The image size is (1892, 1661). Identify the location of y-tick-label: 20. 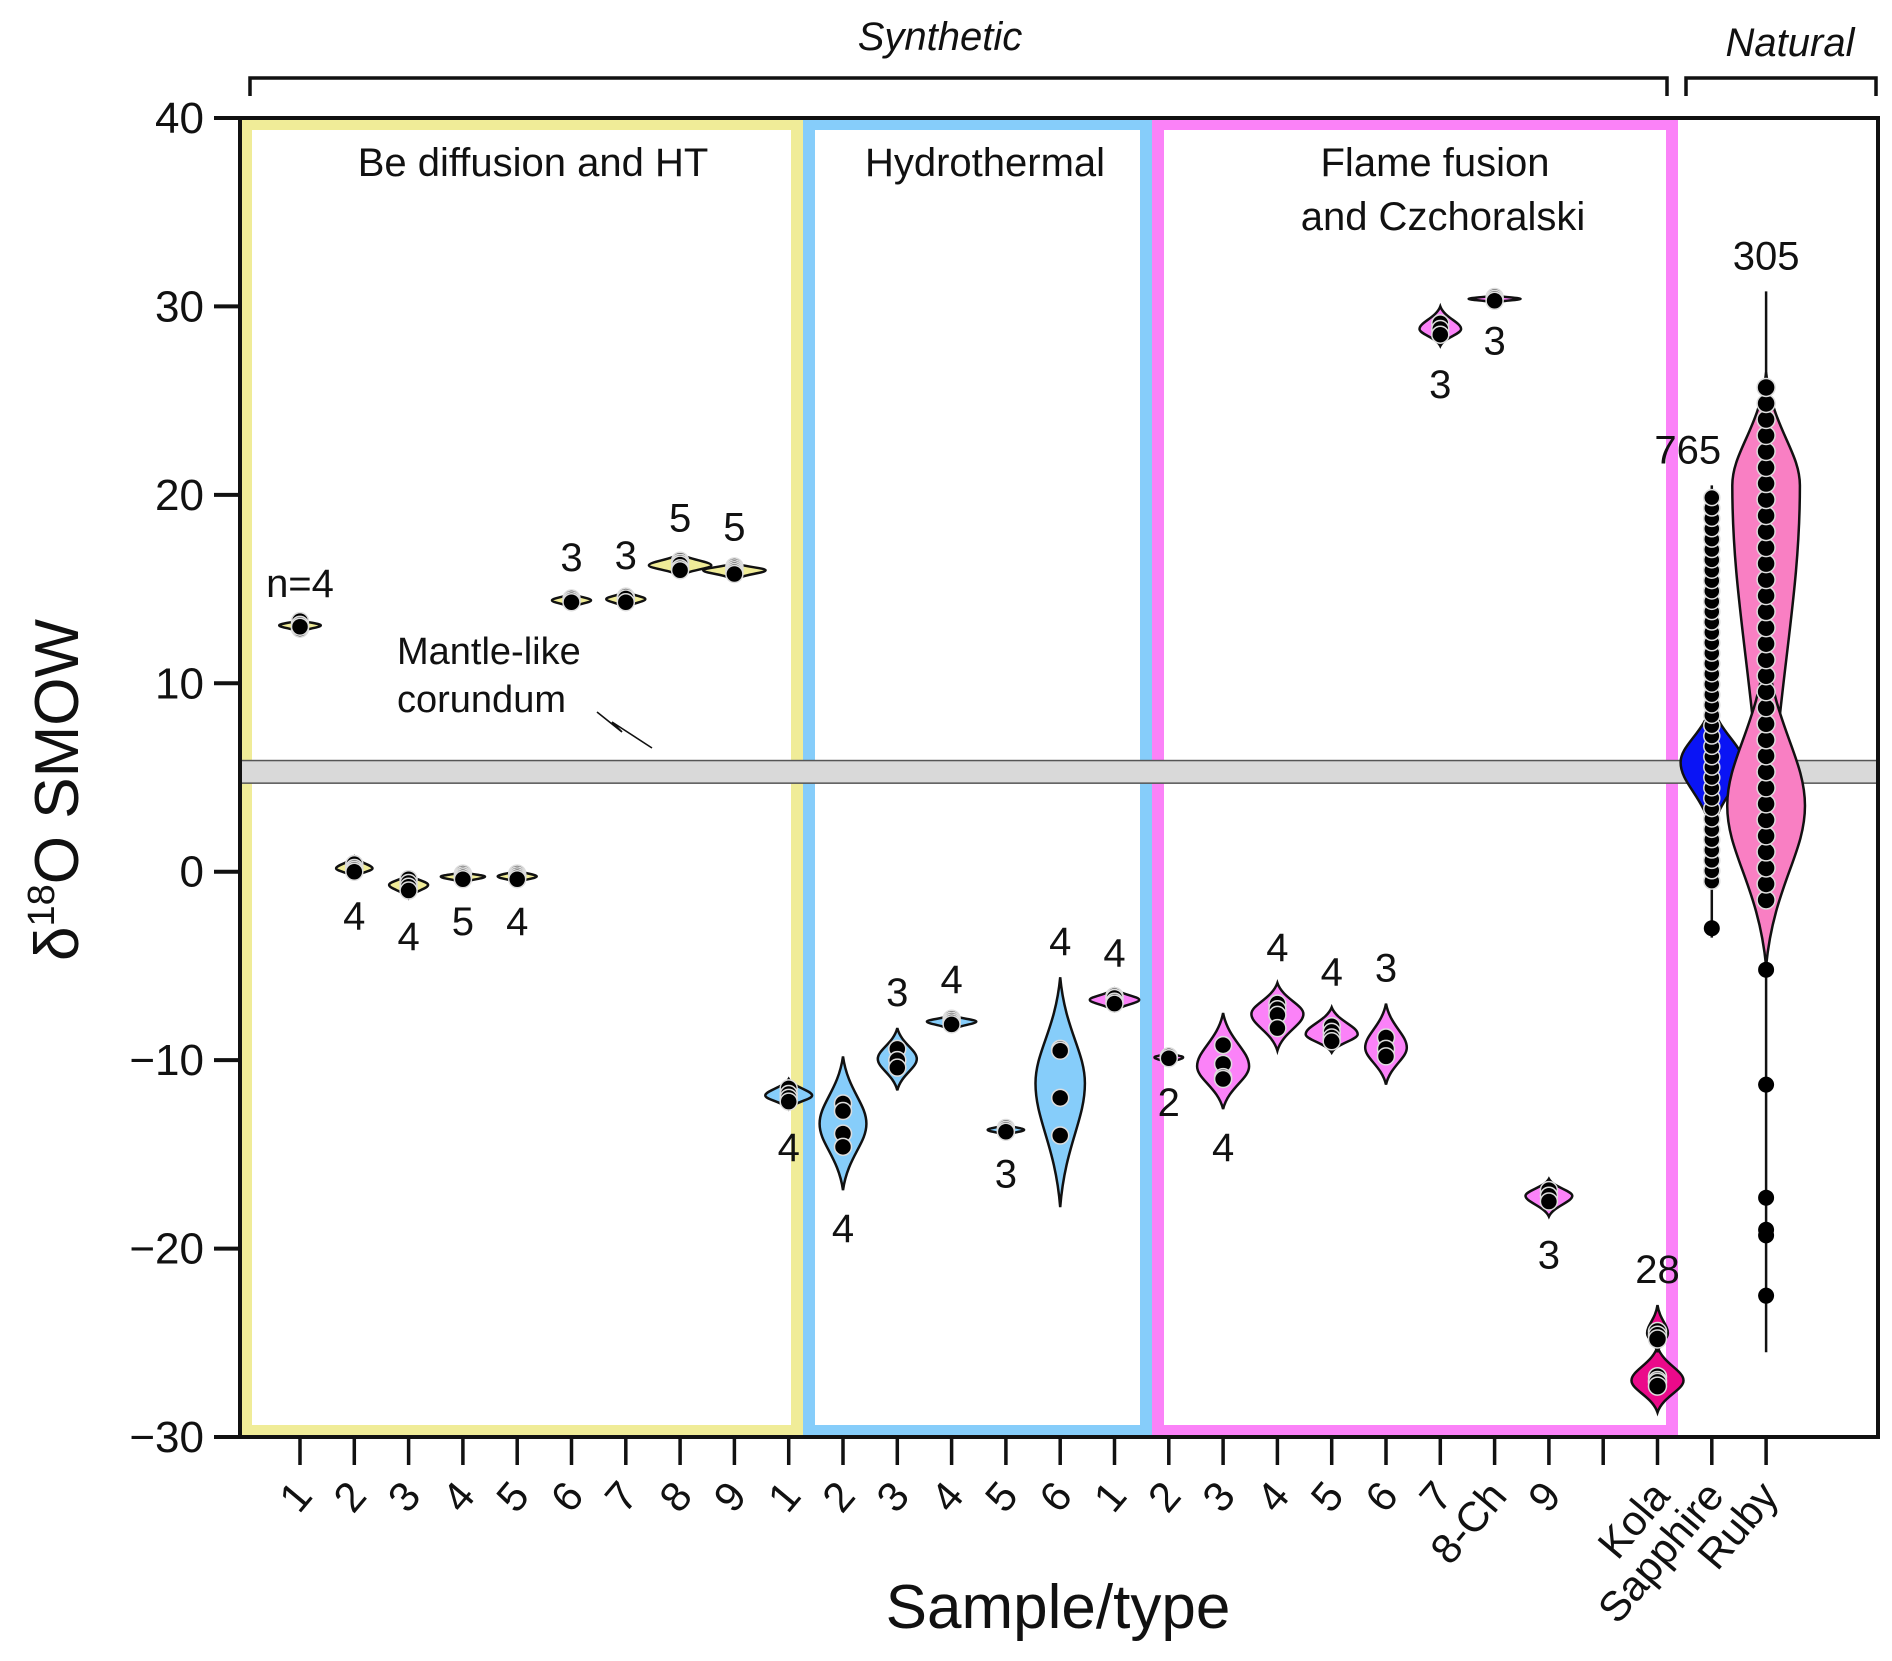
(179, 495).